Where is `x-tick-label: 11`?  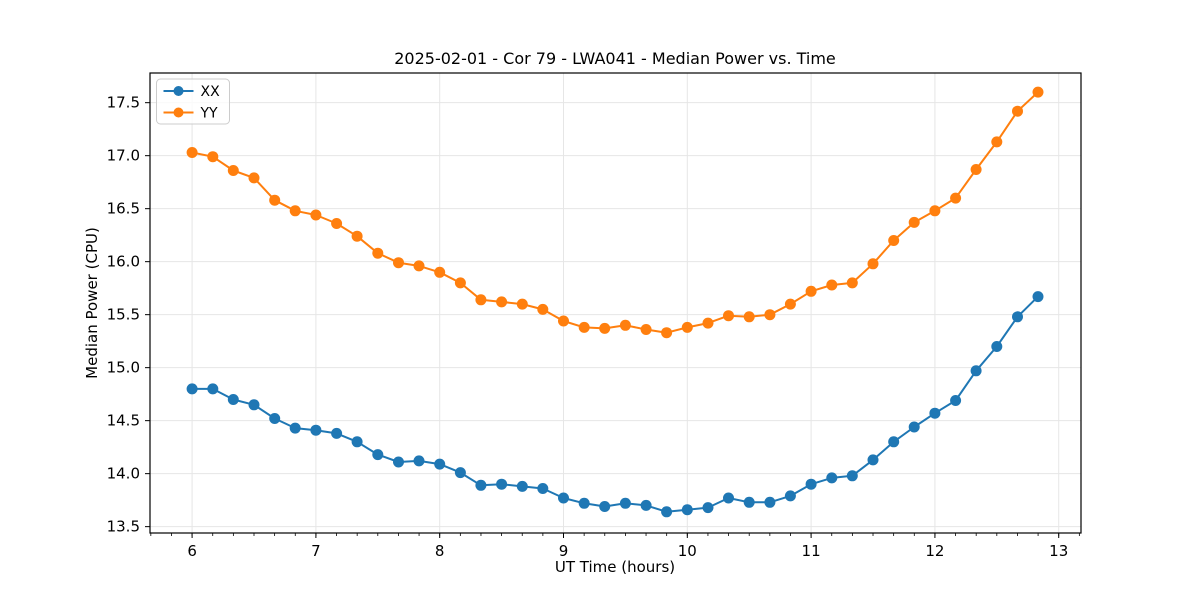
x-tick-label: 11 is located at coordinates (811, 551).